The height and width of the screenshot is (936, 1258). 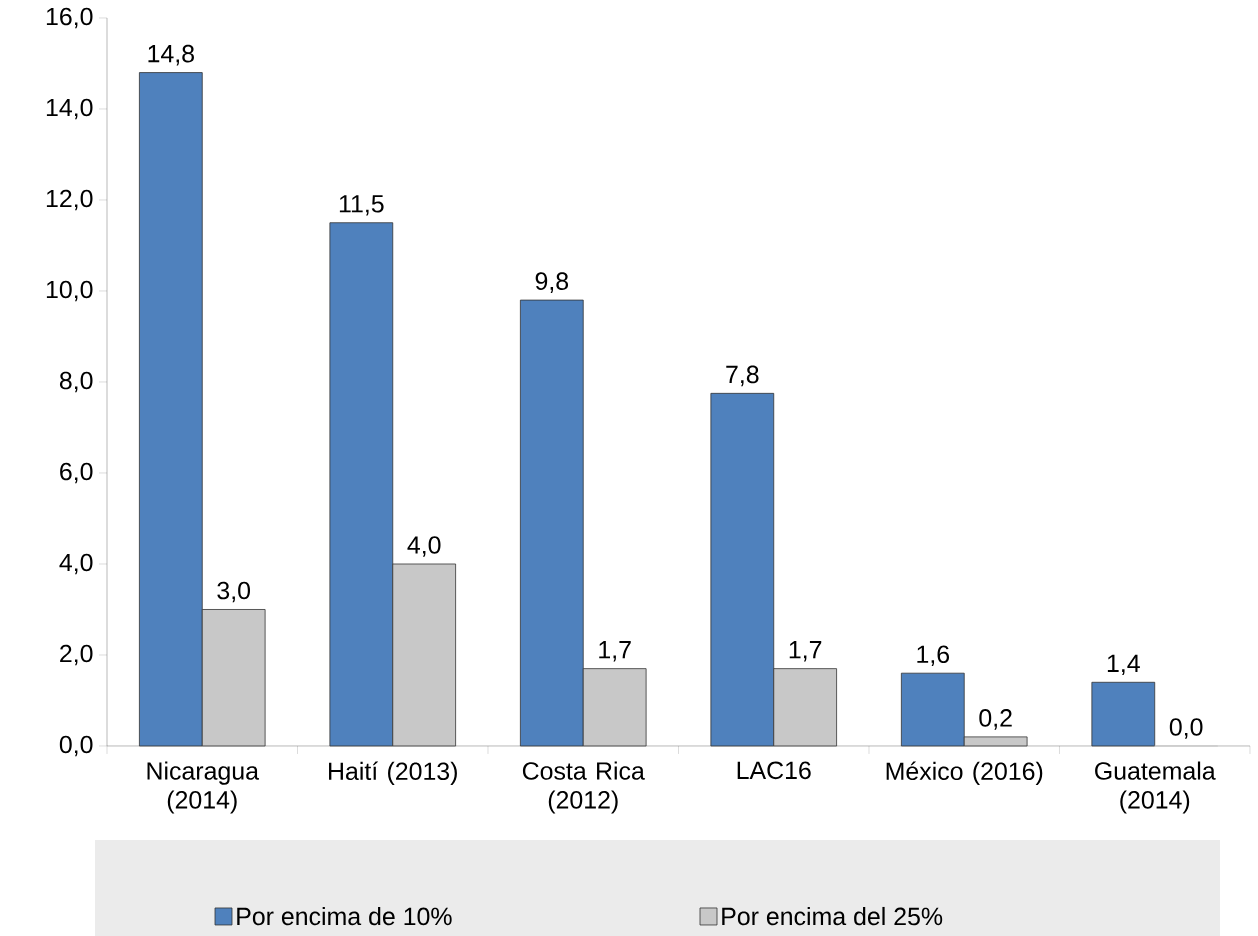 What do you see at coordinates (424, 546) in the screenshot?
I see `data-label: 4,0` at bounding box center [424, 546].